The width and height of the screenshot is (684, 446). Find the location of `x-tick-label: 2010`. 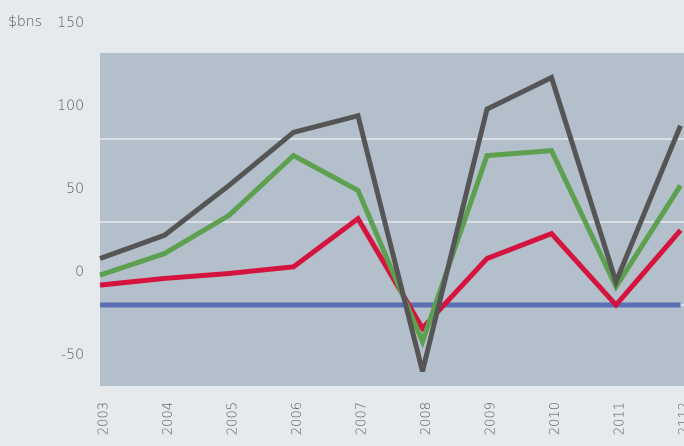

x-tick-label: 2010 is located at coordinates (555, 418).